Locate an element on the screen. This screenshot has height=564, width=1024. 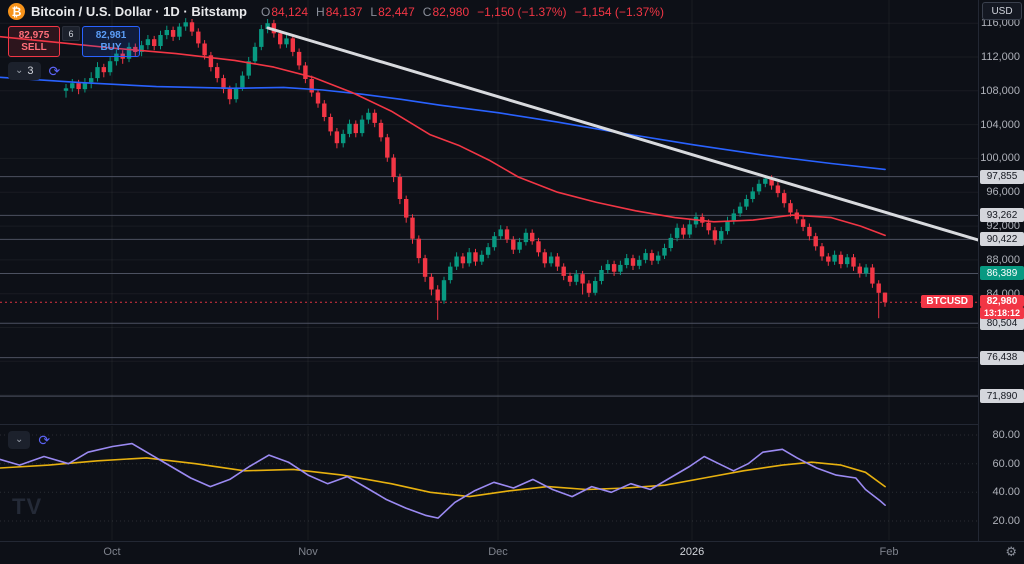
sell-button: 82,975 SELL is located at coordinates (34, 41).